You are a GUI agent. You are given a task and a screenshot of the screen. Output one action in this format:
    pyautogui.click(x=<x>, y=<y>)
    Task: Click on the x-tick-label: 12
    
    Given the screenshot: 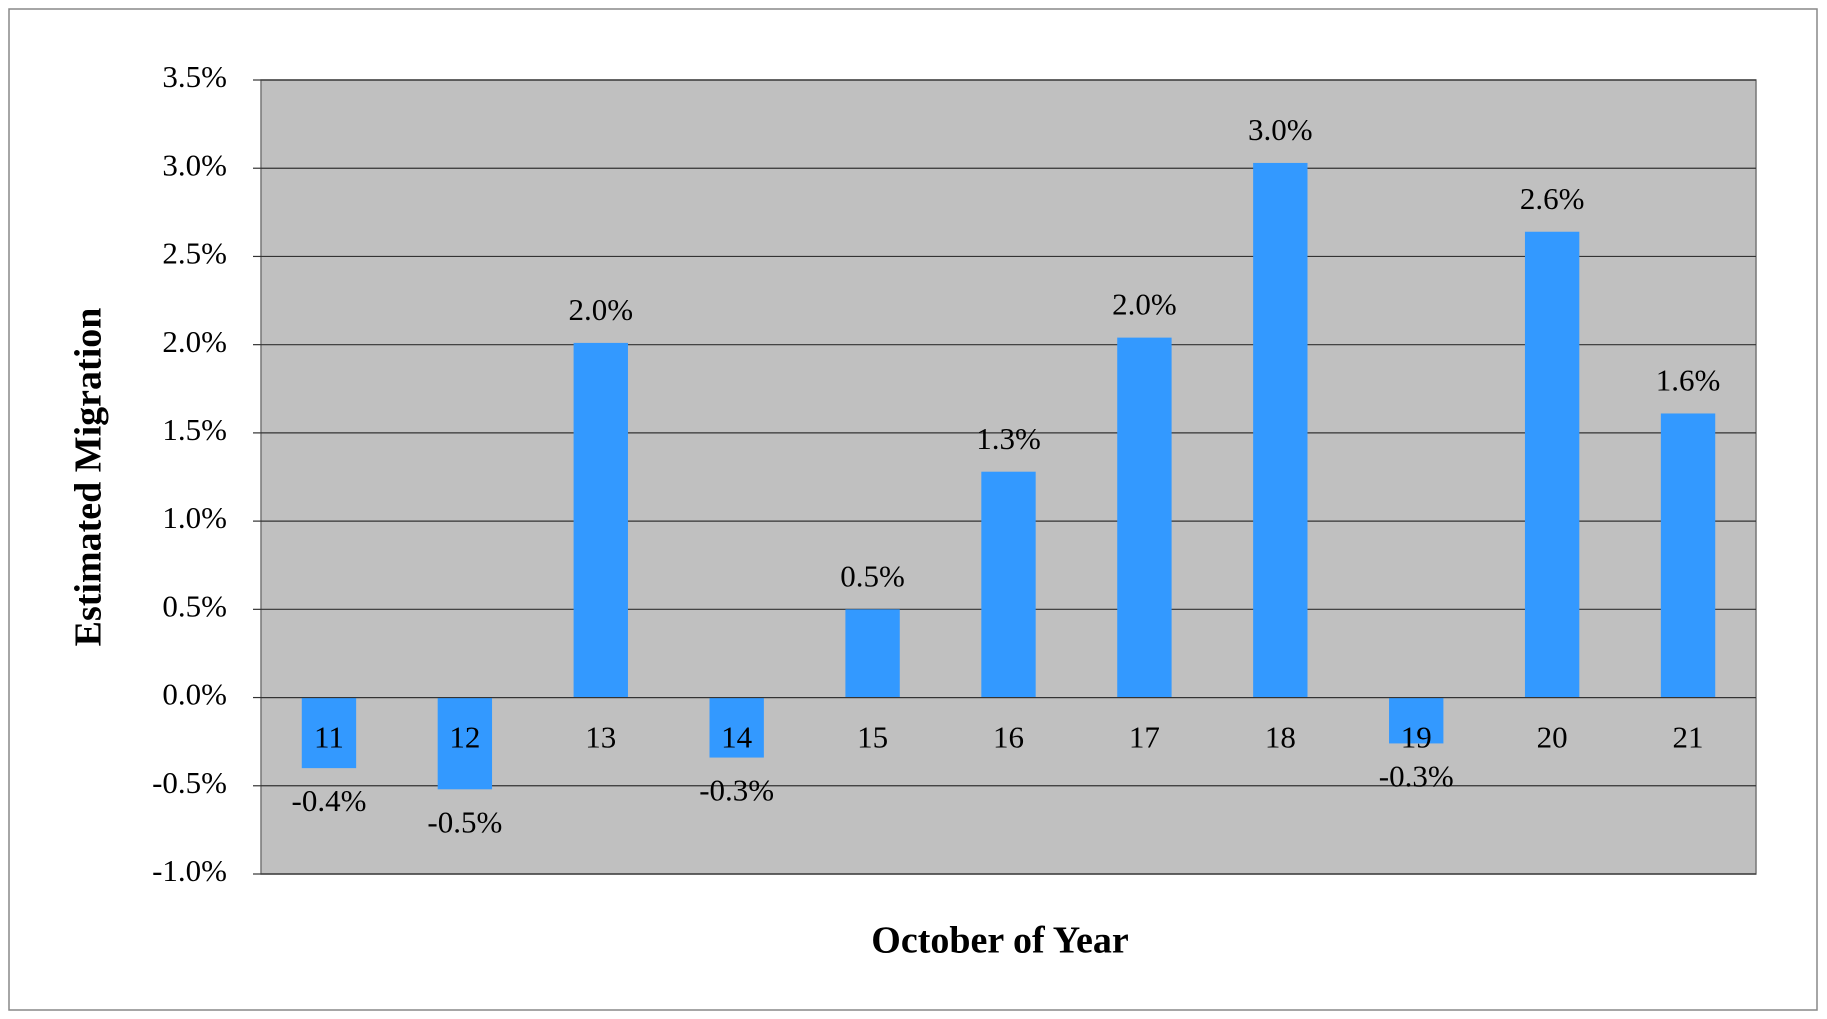 What is the action you would take?
    pyautogui.click(x=464, y=737)
    